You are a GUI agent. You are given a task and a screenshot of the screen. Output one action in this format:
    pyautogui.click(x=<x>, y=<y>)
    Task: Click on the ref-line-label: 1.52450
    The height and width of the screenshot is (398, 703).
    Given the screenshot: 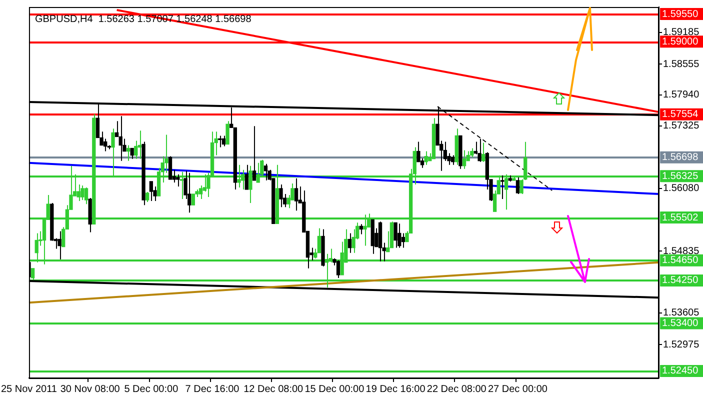 What is the action you would take?
    pyautogui.click(x=680, y=371)
    